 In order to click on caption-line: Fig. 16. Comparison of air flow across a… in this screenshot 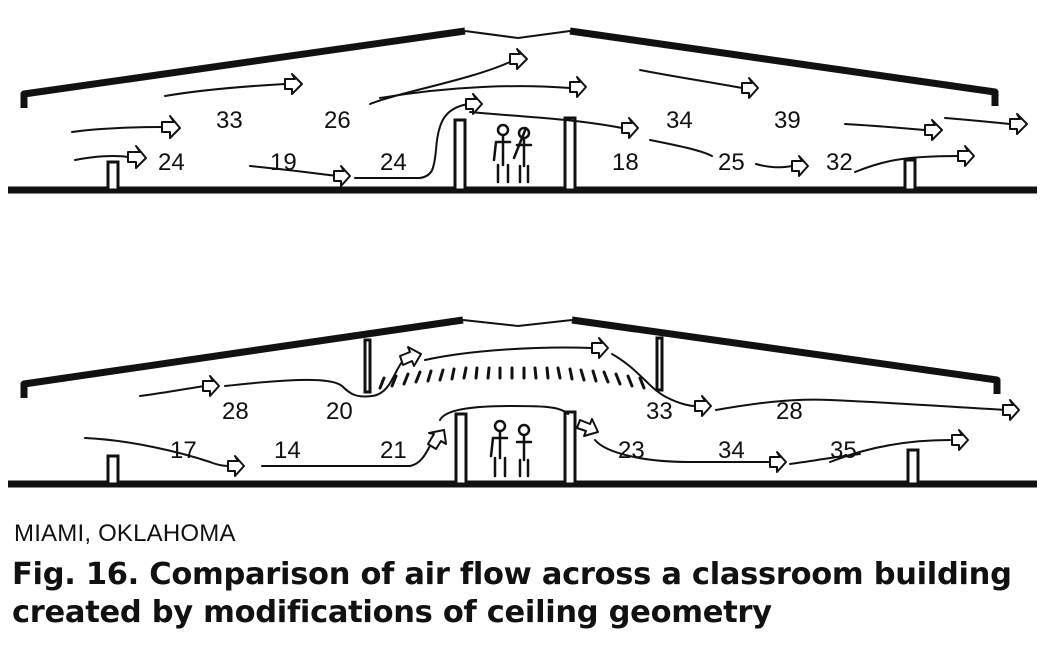, I will do `click(512, 574)`.